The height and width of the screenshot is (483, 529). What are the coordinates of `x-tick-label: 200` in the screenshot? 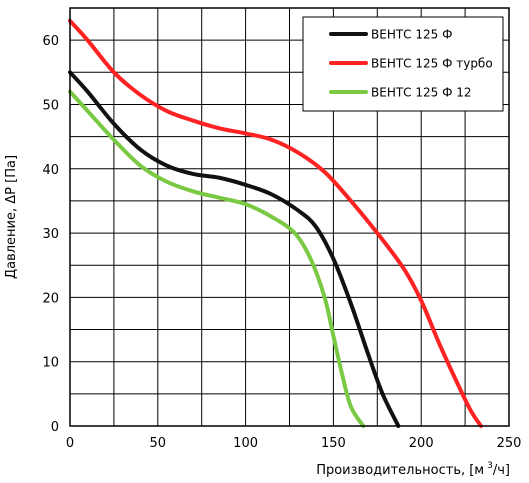 It's located at (421, 443).